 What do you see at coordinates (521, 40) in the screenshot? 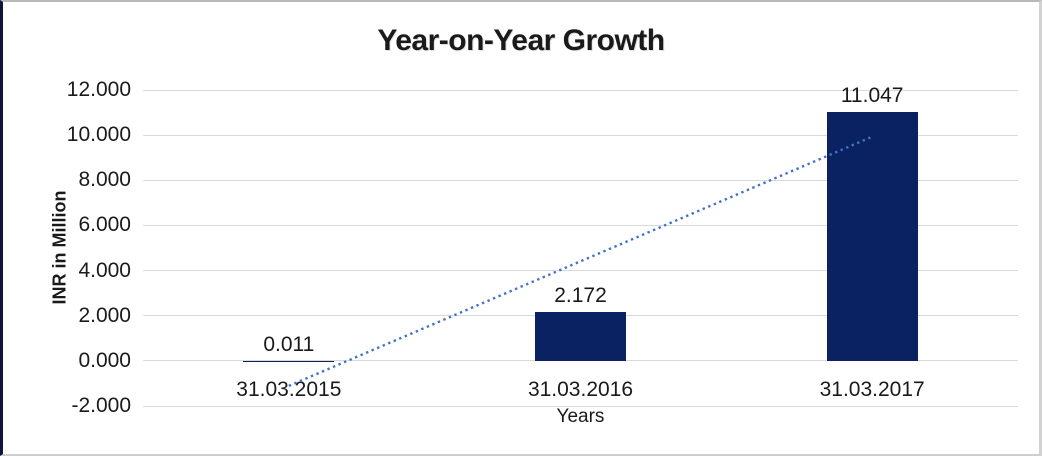
I see `chart-title: Year-on-Year Growth` at bounding box center [521, 40].